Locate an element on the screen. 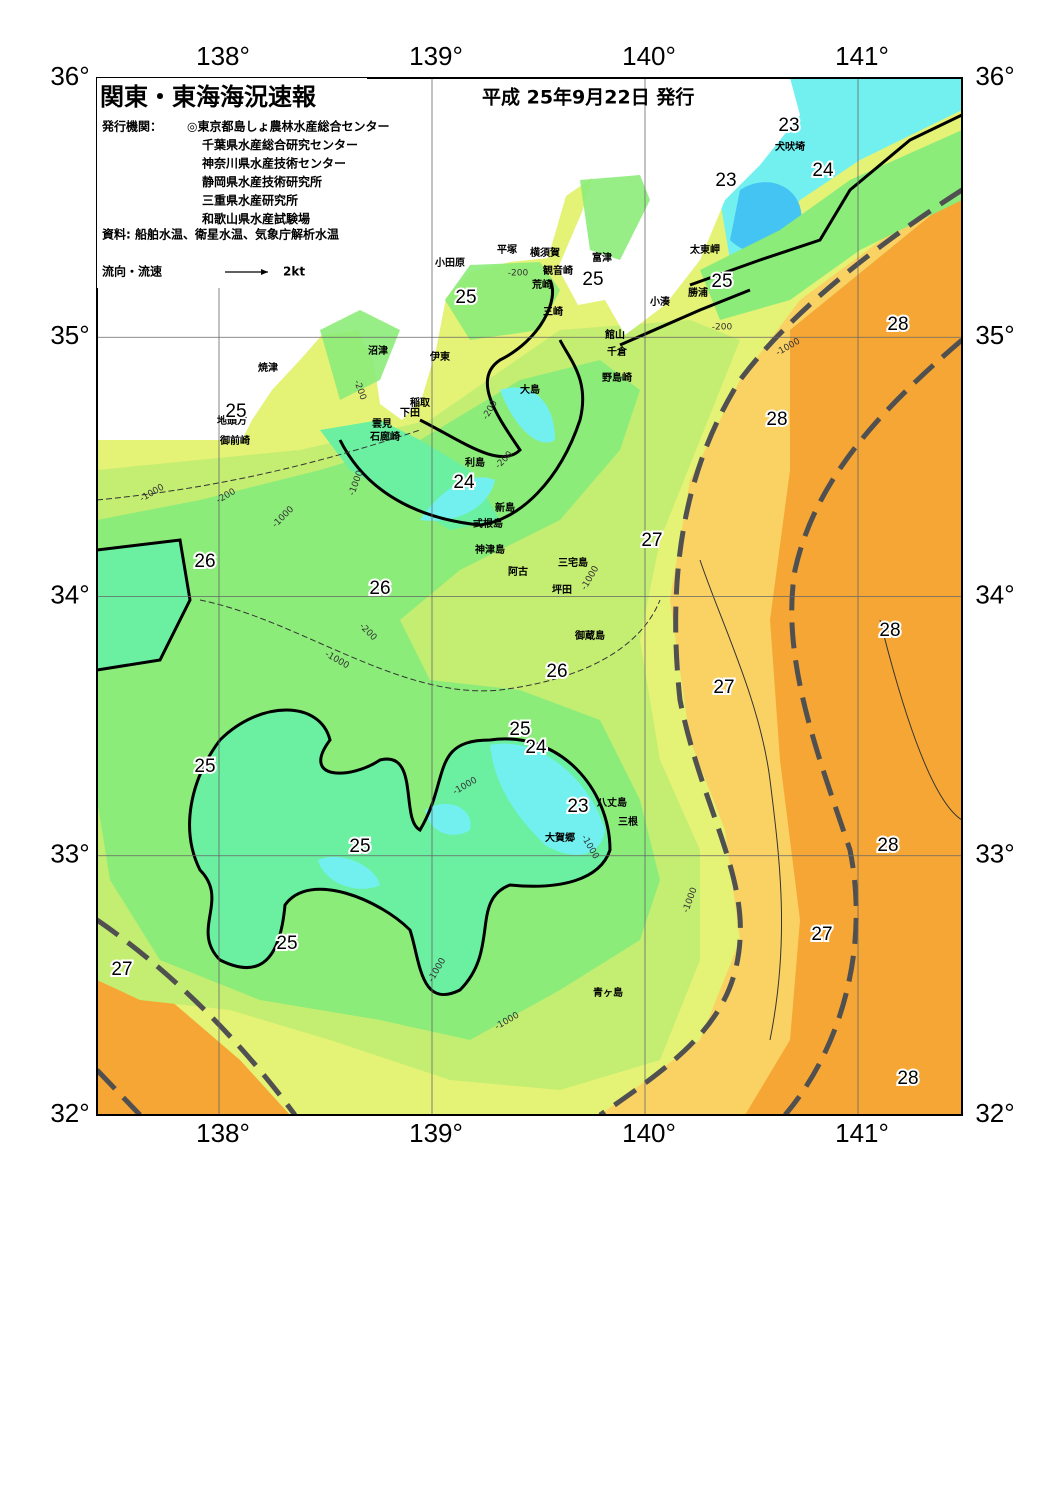 This screenshot has height=1503, width=1064. sea-cyan-oshima is located at coordinates (527, 415).